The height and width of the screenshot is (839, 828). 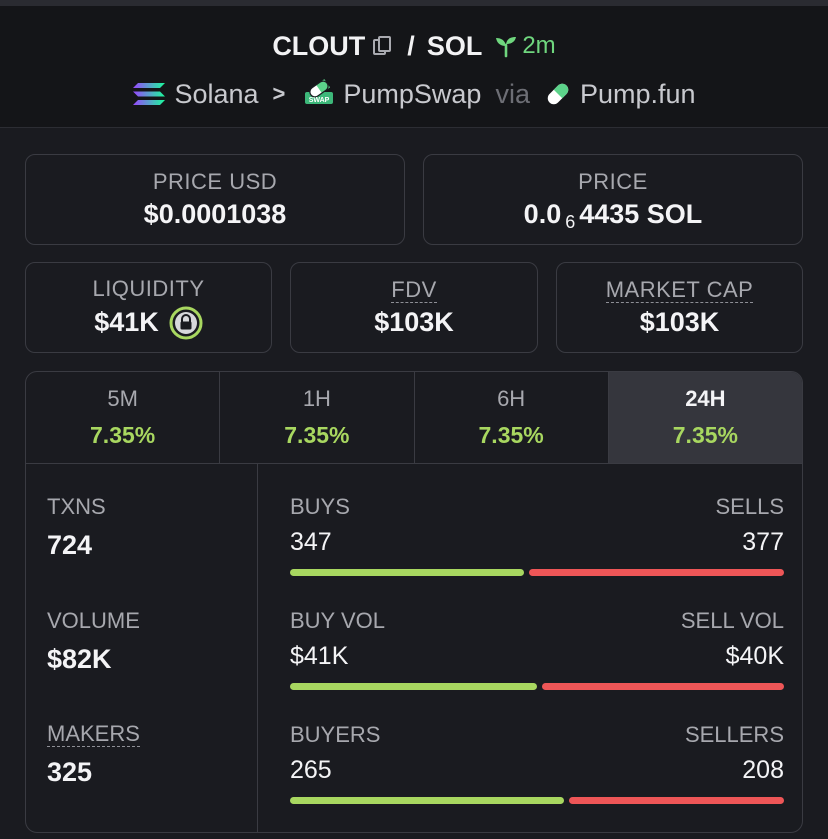 What do you see at coordinates (79, 659) in the screenshot?
I see `volume-value: $82K` at bounding box center [79, 659].